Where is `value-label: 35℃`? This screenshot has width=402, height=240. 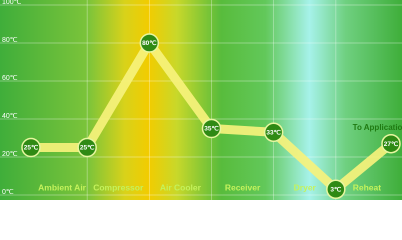
value-label: 35℃ is located at coordinates (211, 129).